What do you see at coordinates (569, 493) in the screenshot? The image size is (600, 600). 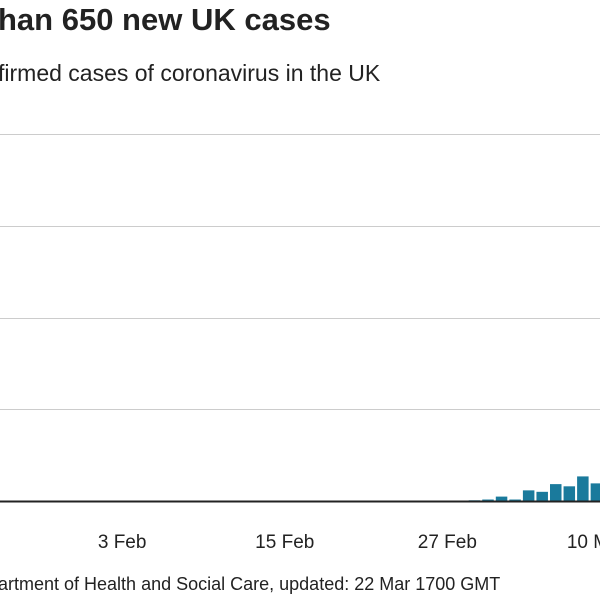 I see `bar-7-mar` at bounding box center [569, 493].